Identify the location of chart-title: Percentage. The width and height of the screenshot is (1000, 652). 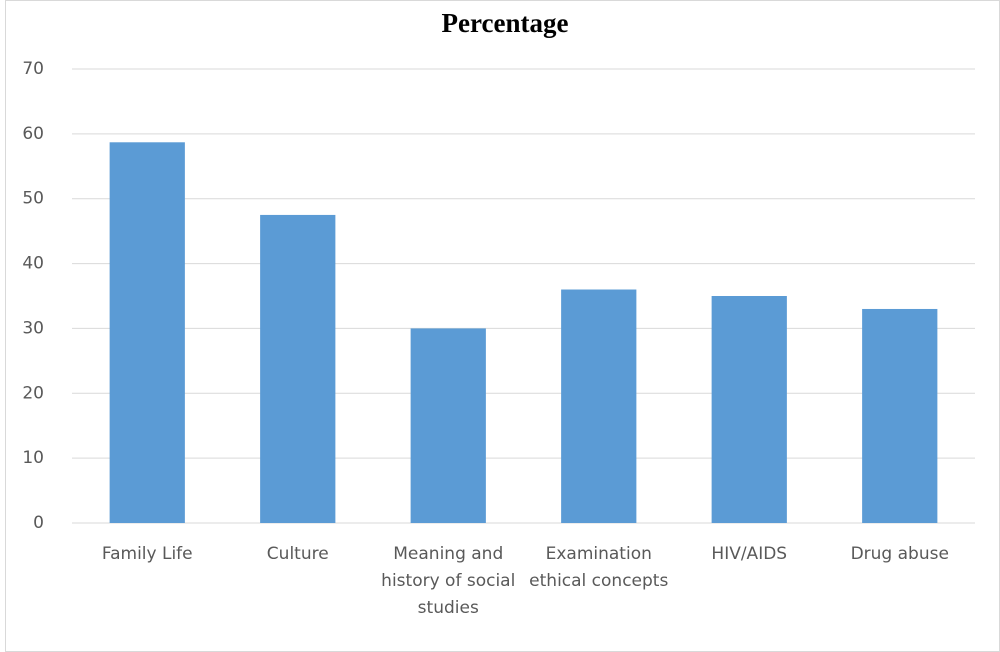
(505, 23).